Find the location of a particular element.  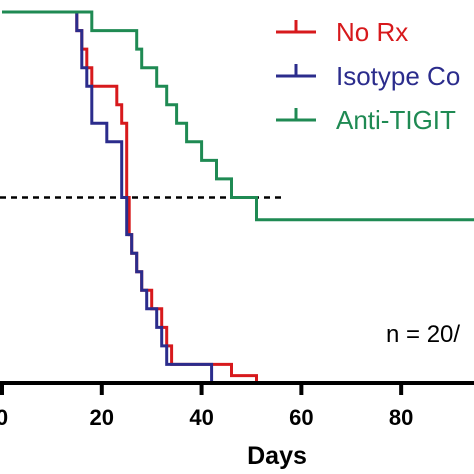

x-tick-label: 60 is located at coordinates (301, 417).